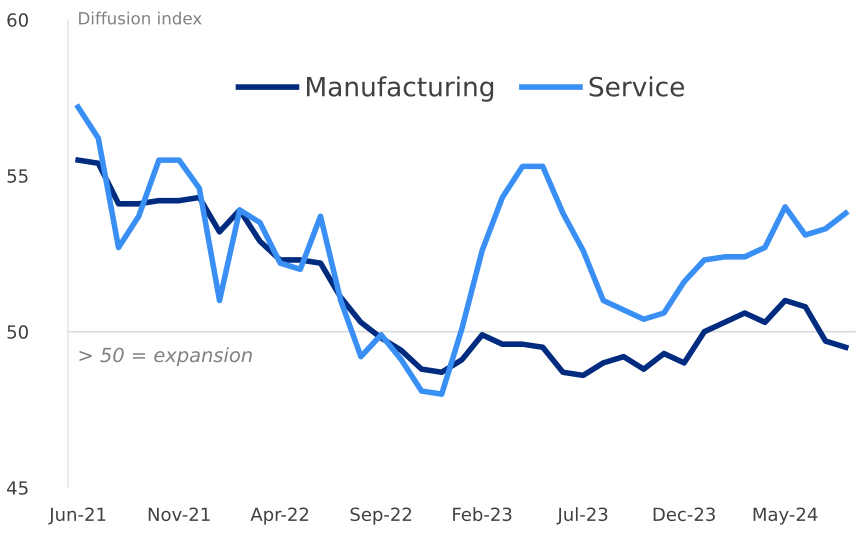  Describe the element at coordinates (18, 332) in the screenshot. I see `y-tick-label: 50` at that location.